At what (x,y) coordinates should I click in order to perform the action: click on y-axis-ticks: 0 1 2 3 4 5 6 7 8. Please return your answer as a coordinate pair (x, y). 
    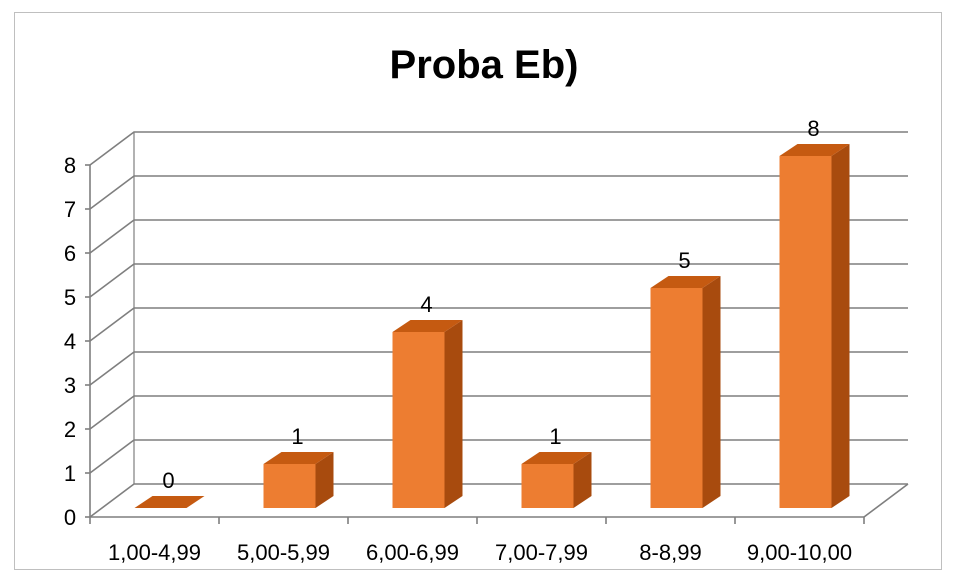
    Looking at the image, I should click on (70, 341).